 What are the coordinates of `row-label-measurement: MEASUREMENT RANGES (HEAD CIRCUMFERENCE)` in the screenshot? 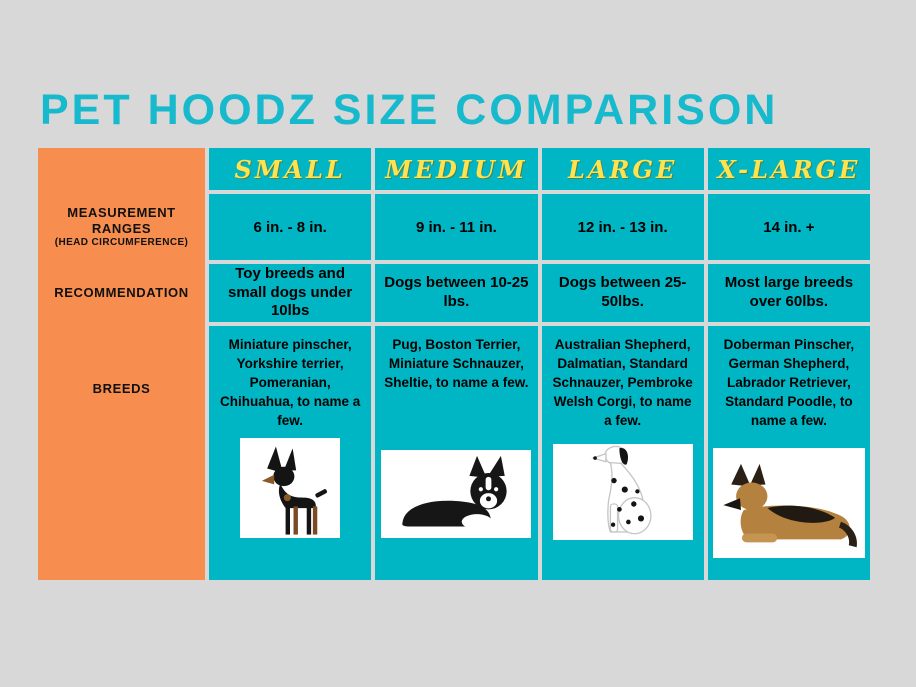 It's located at (121, 227).